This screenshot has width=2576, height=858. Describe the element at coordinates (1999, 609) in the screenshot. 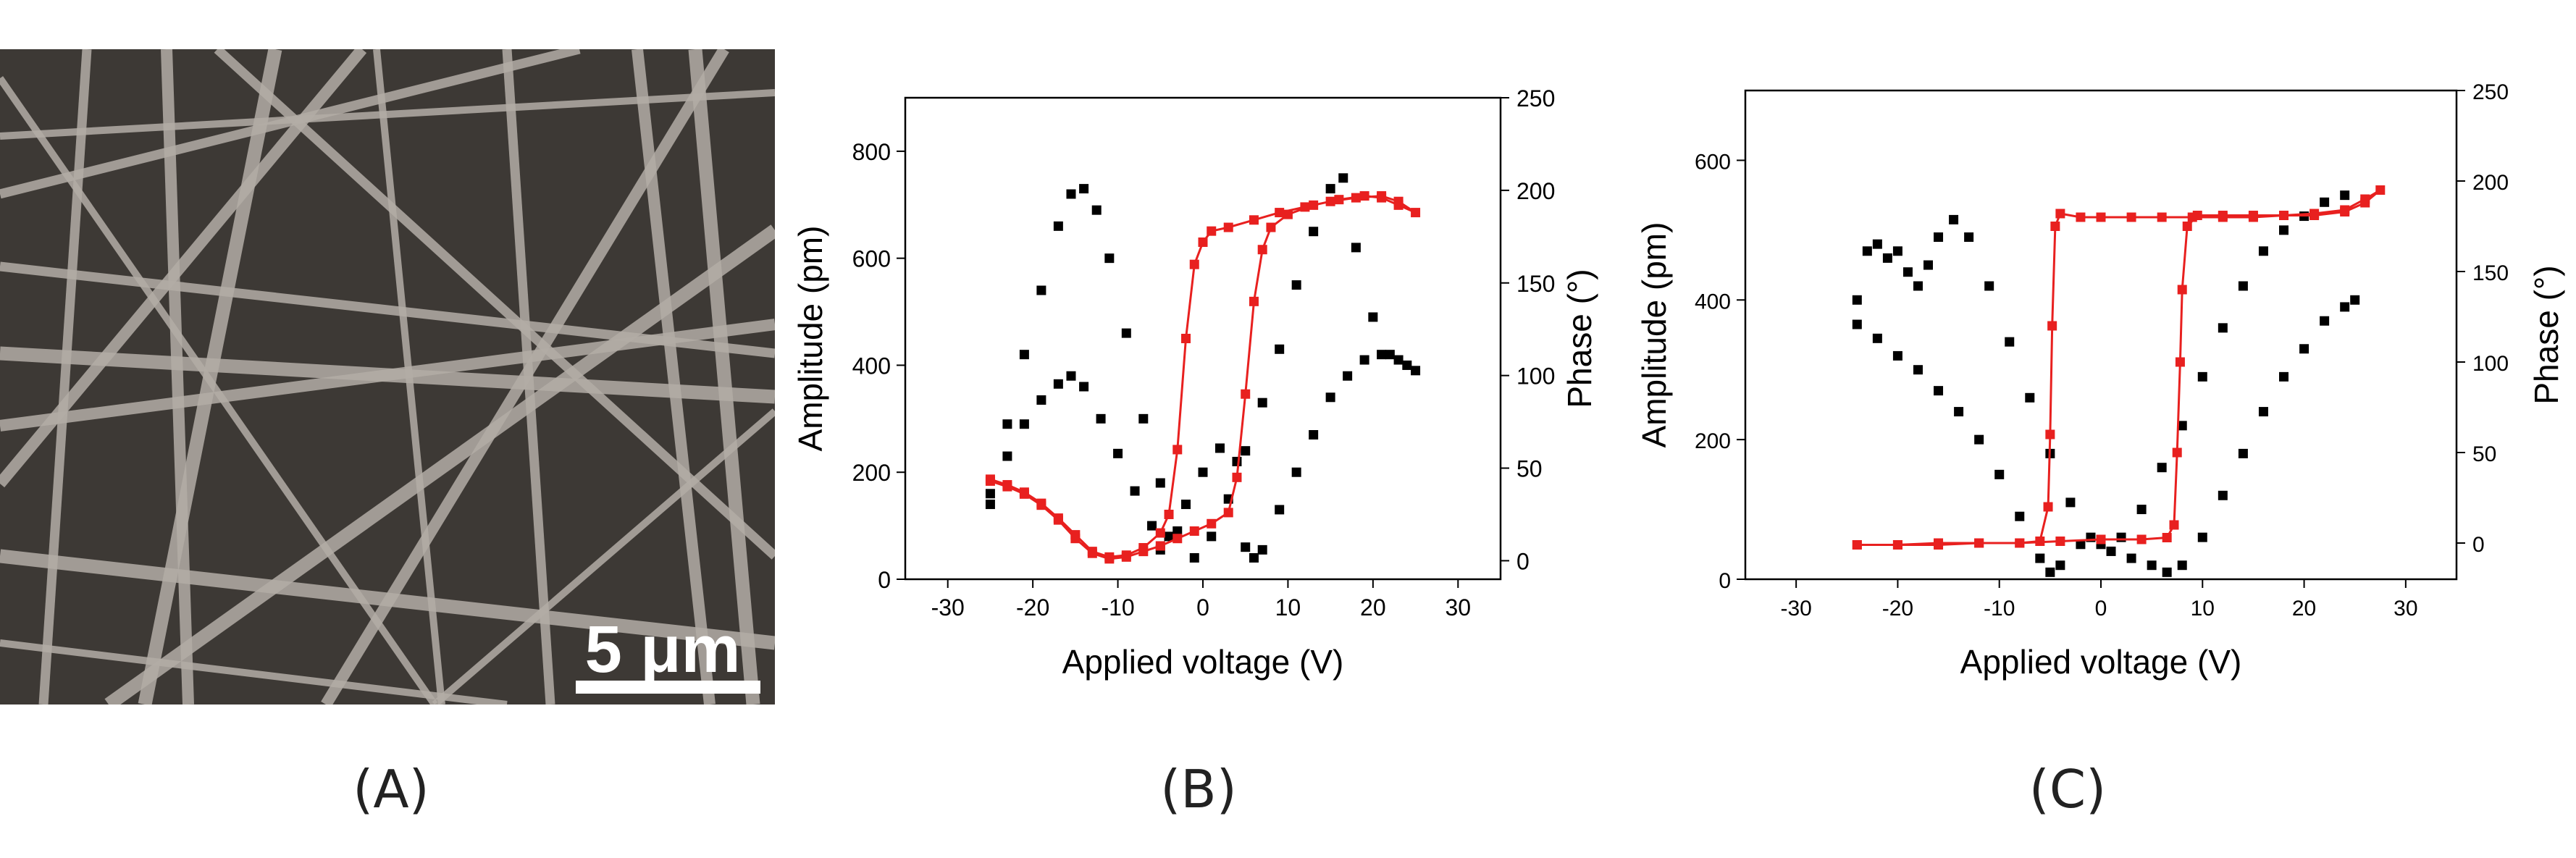

I see `x-tick-label: -10` at that location.